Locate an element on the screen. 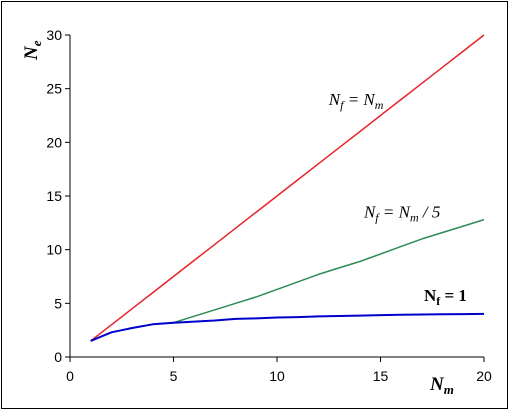 The width and height of the screenshot is (511, 412). y-tick-label: 30 is located at coordinates (54, 35).